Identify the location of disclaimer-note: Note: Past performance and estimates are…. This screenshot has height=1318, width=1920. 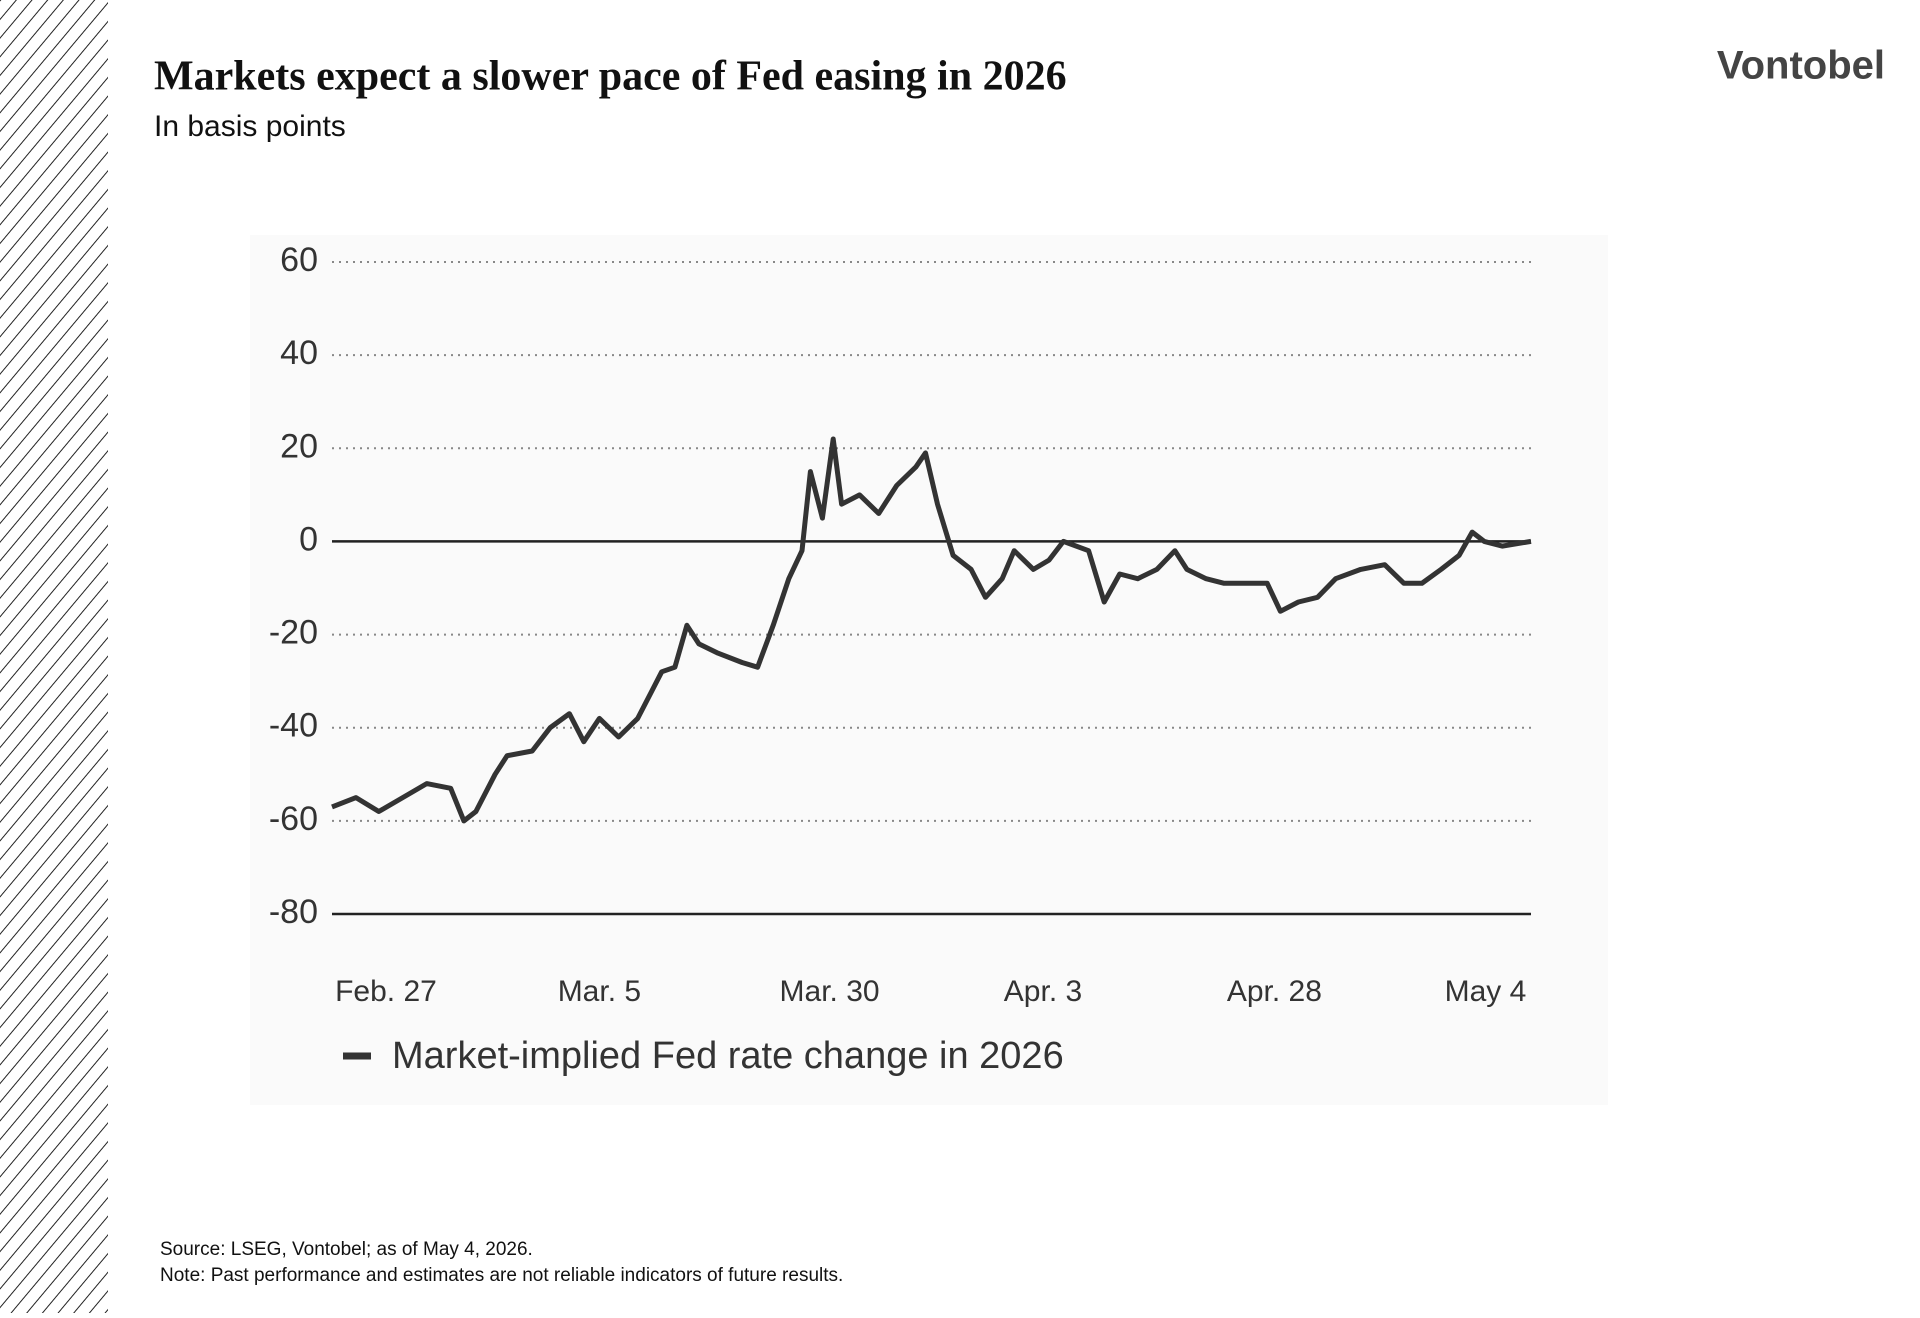
(501, 1275).